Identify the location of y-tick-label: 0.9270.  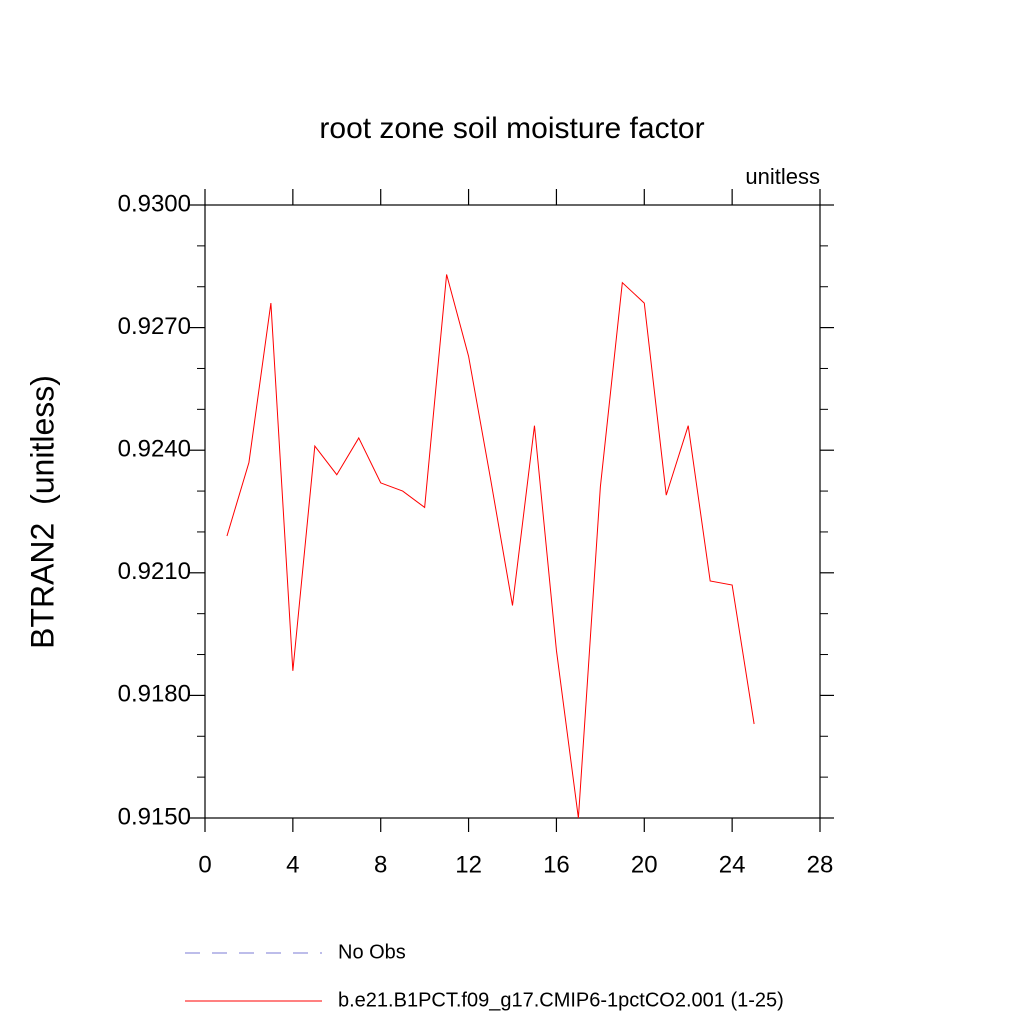
(154, 326).